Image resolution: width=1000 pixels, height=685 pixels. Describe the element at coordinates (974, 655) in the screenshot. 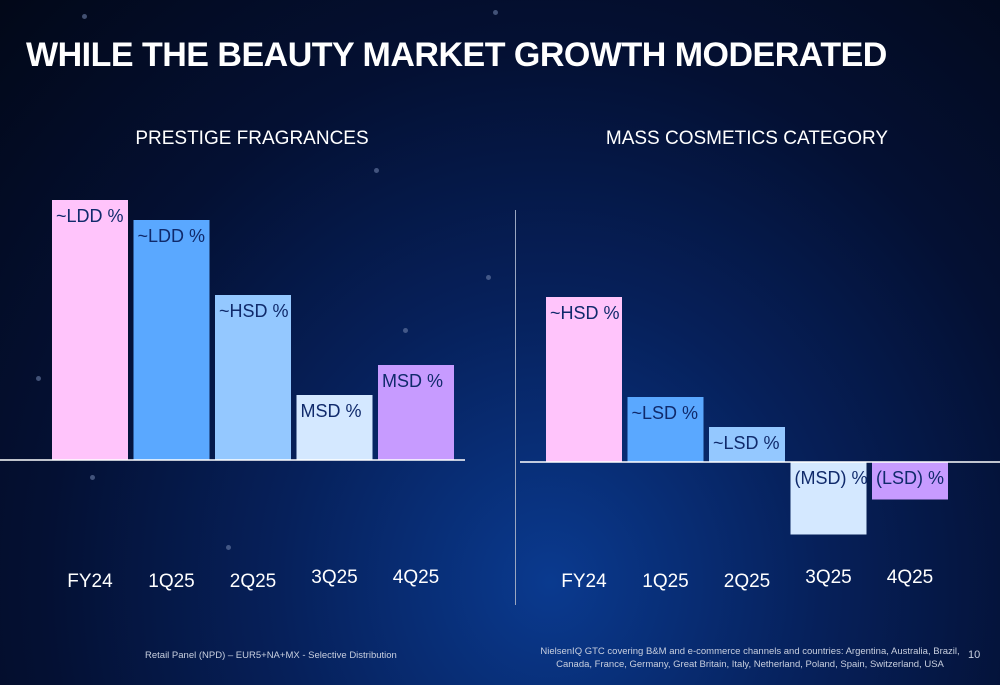

I see `page-number: 10` at that location.